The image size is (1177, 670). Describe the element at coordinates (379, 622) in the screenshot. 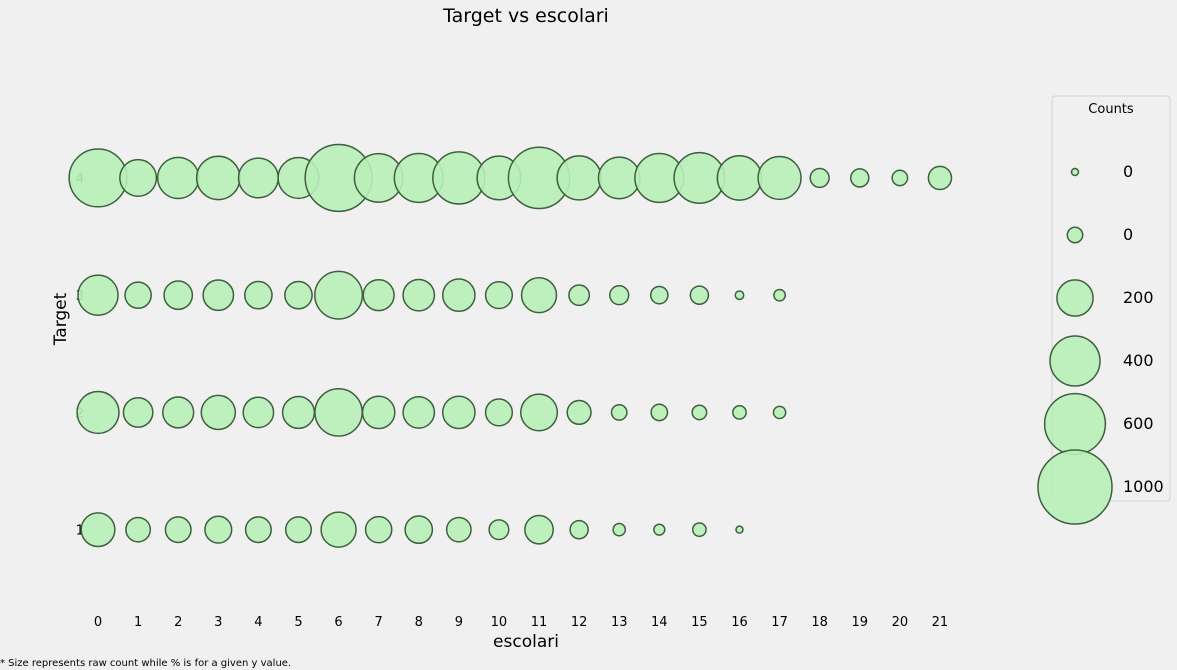

I see `x-tick-label: 7` at that location.